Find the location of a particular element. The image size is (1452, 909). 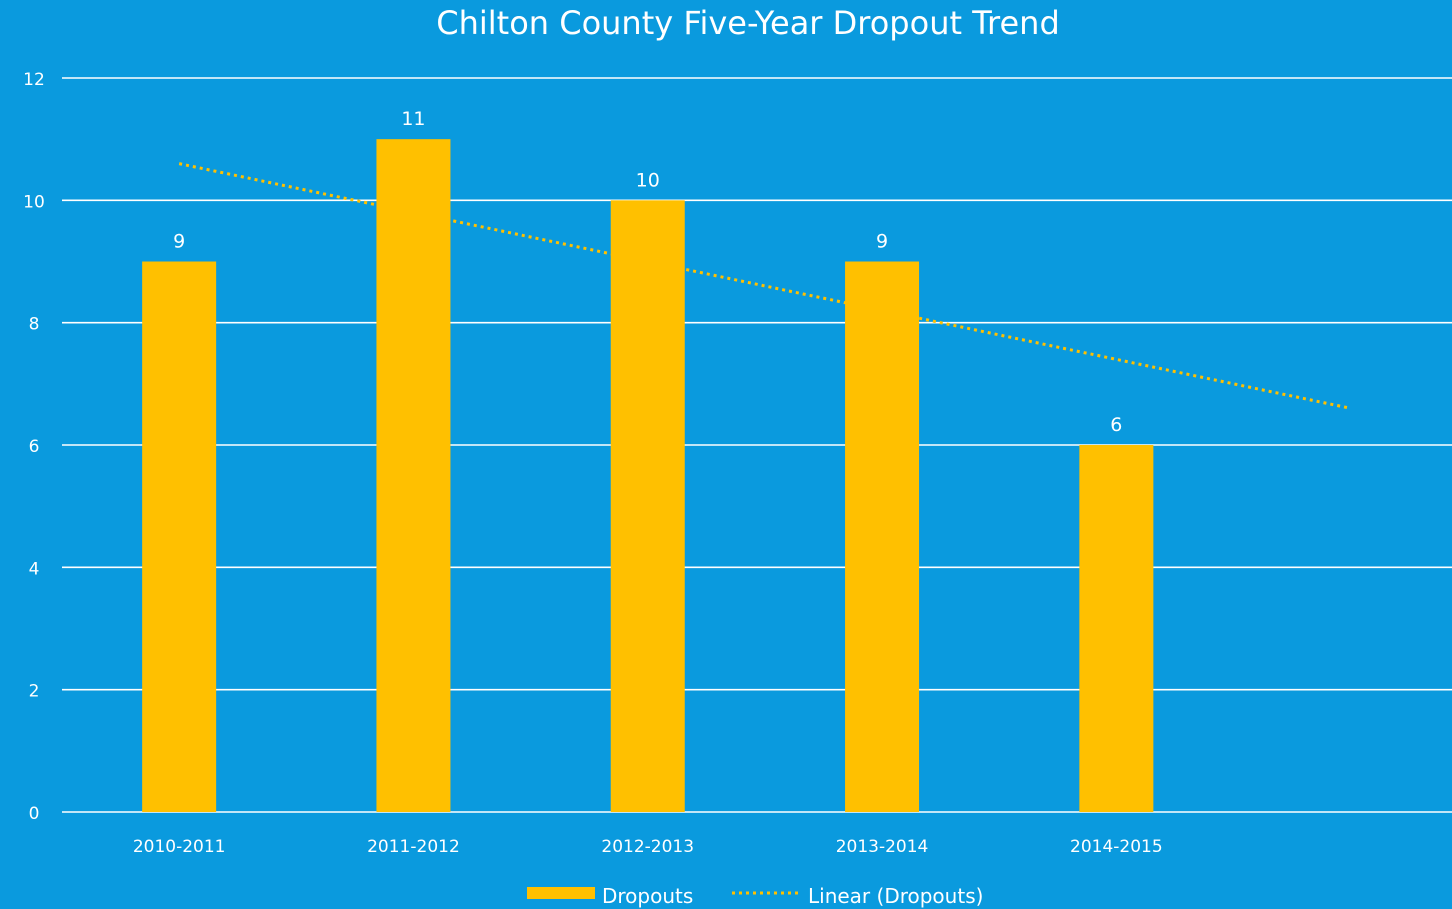

data-label: 10 is located at coordinates (648, 180).